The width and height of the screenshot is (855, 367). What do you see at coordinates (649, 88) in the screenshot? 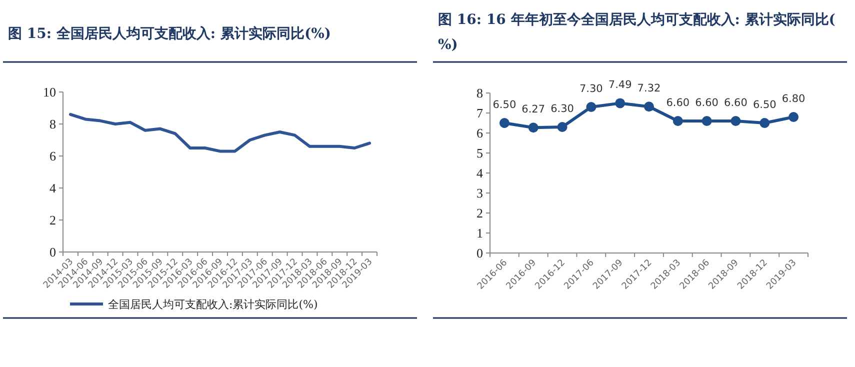
I see `data-label: 7.32` at bounding box center [649, 88].